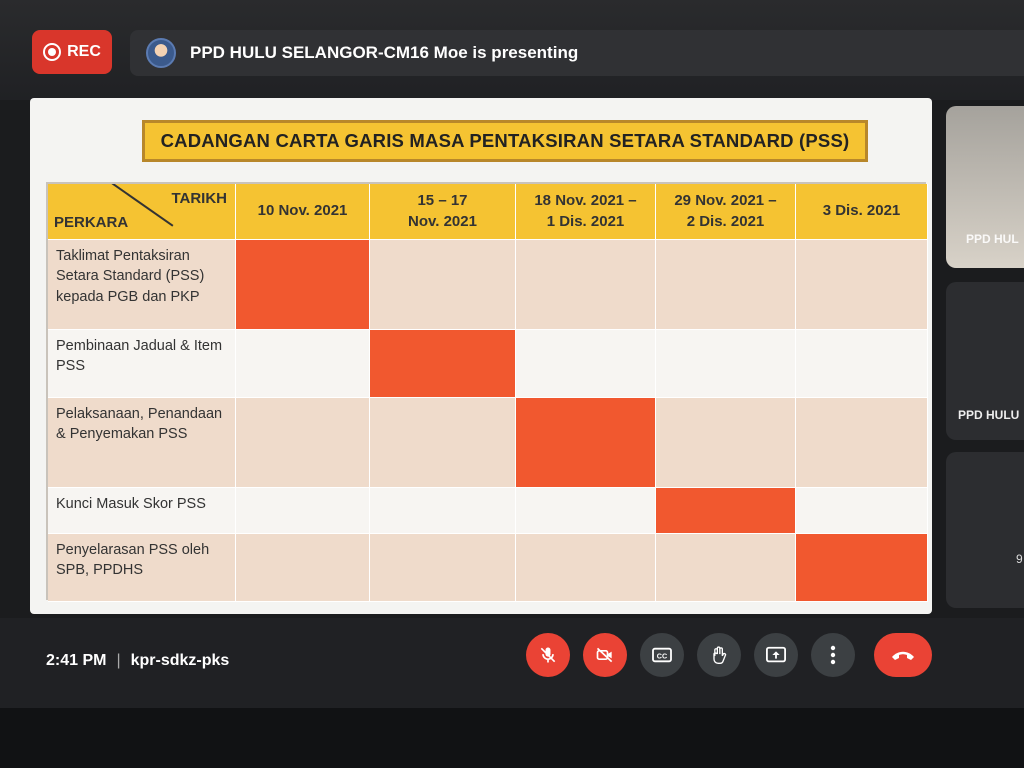 This screenshot has height=768, width=1024. I want to click on task-label: Kunci Masuk Skor PSS, so click(142, 511).